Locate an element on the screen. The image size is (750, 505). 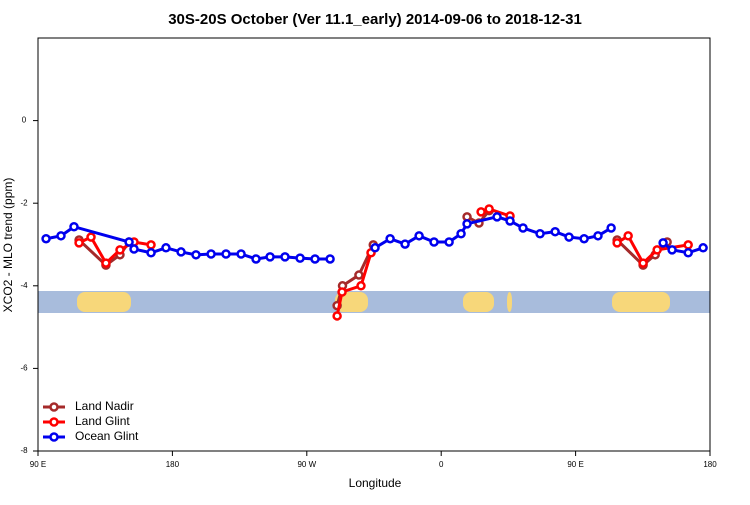
x-tick-label: 90 W is located at coordinates (306, 464).